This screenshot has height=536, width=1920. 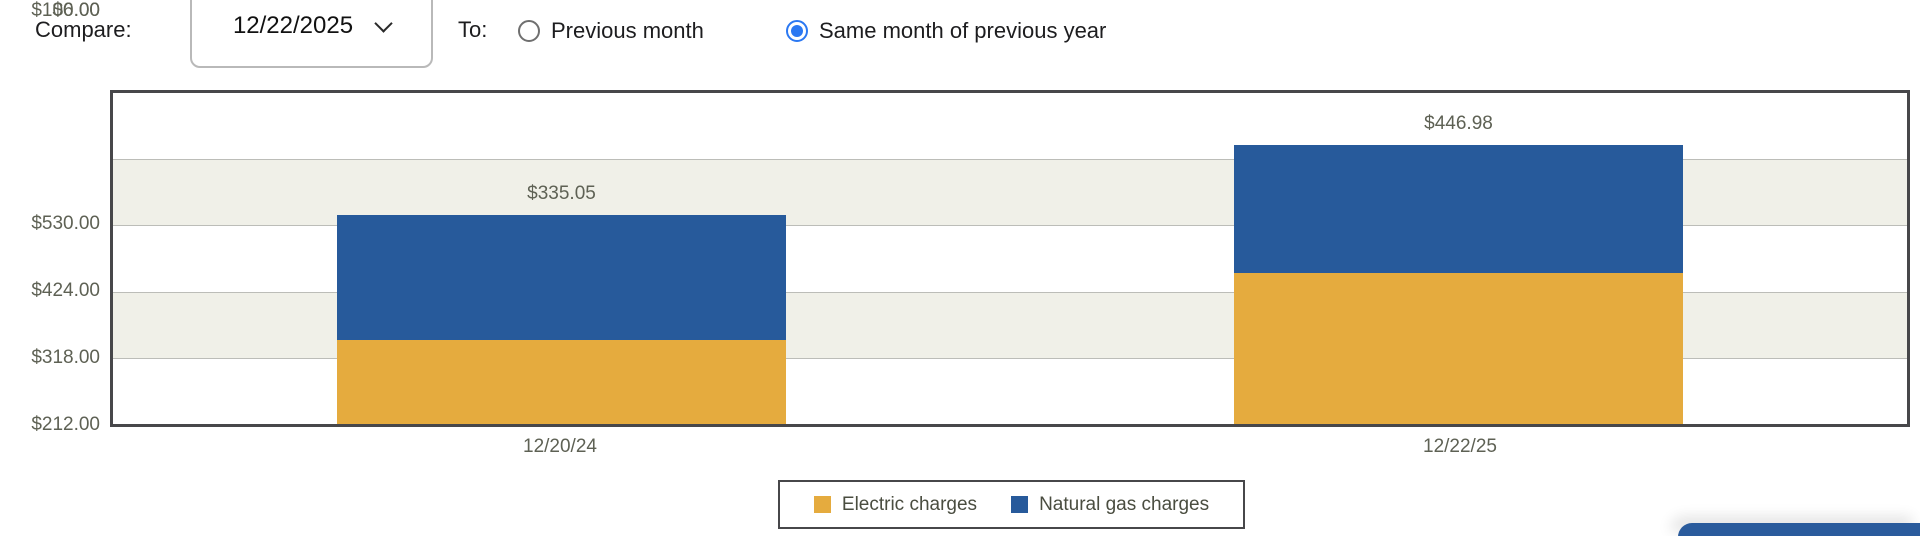 I want to click on x-axis-label: 12/22/25, so click(x=1460, y=446).